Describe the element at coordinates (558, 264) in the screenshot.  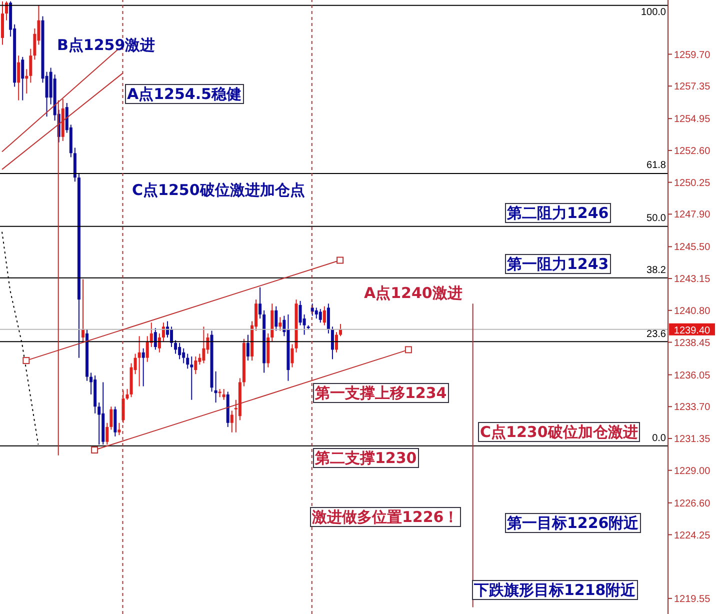
I see `annotation: 第一阻力1243` at that location.